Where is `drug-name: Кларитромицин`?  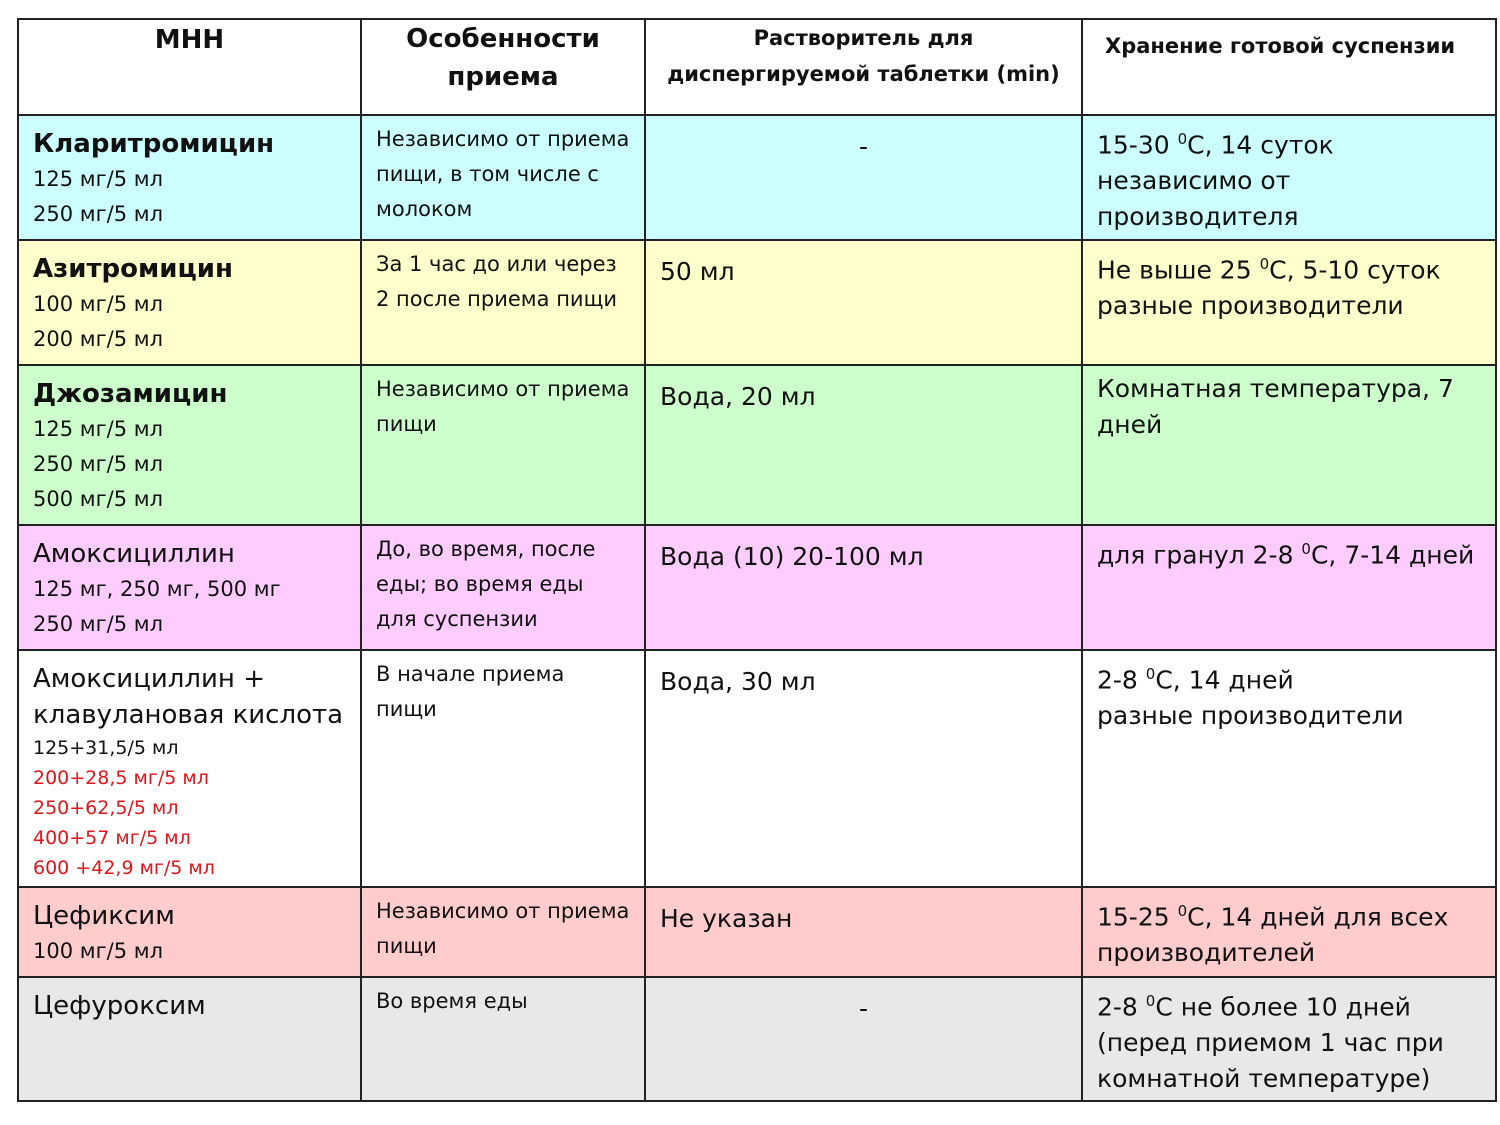
drug-name: Кларитромицин is located at coordinates (154, 144).